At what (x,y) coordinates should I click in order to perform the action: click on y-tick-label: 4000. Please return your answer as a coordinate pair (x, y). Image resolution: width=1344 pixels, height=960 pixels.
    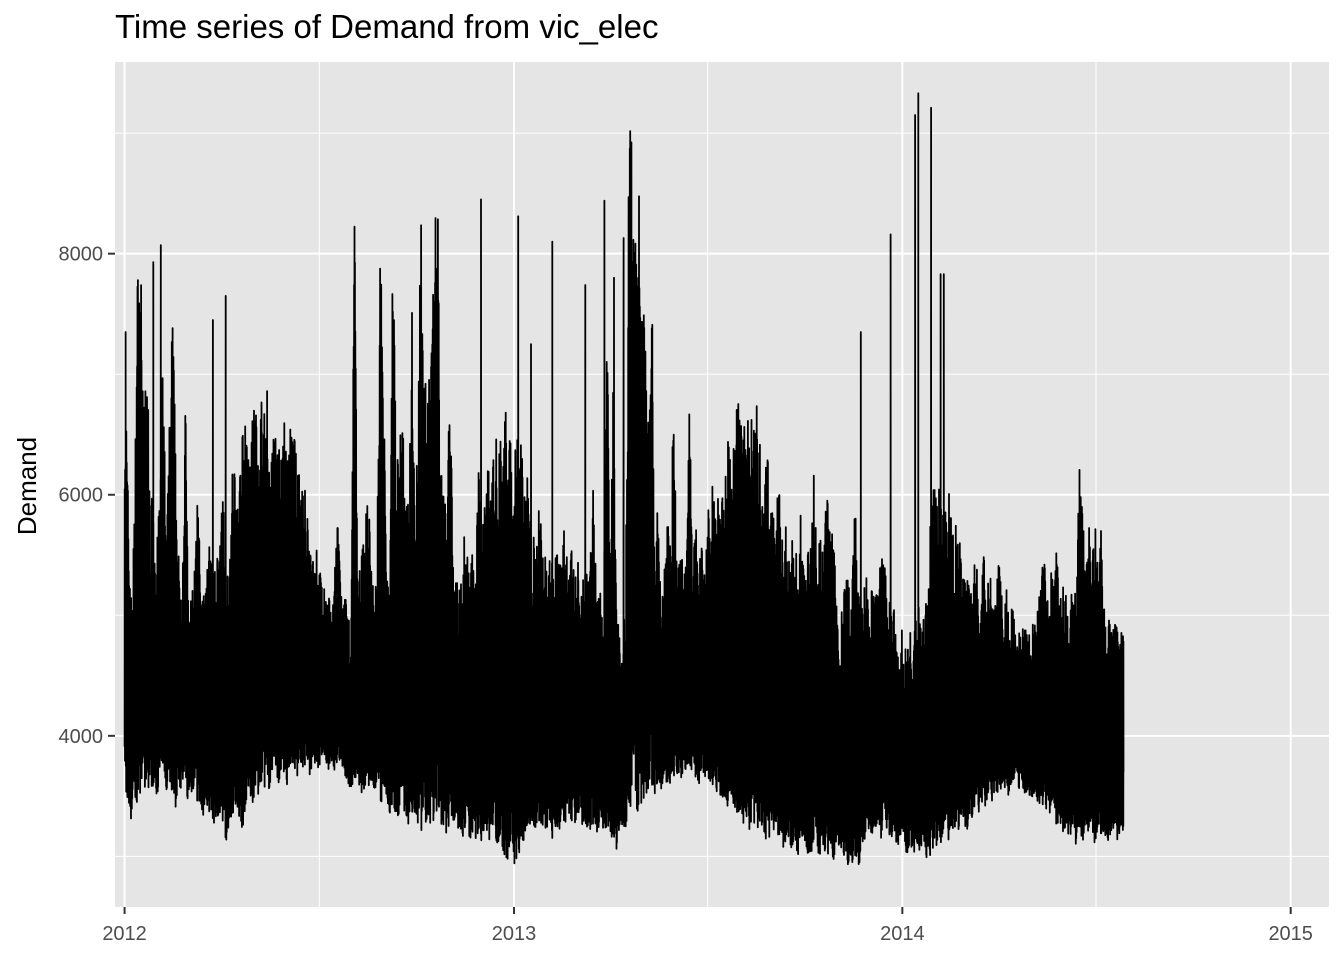
    Looking at the image, I should click on (81, 737).